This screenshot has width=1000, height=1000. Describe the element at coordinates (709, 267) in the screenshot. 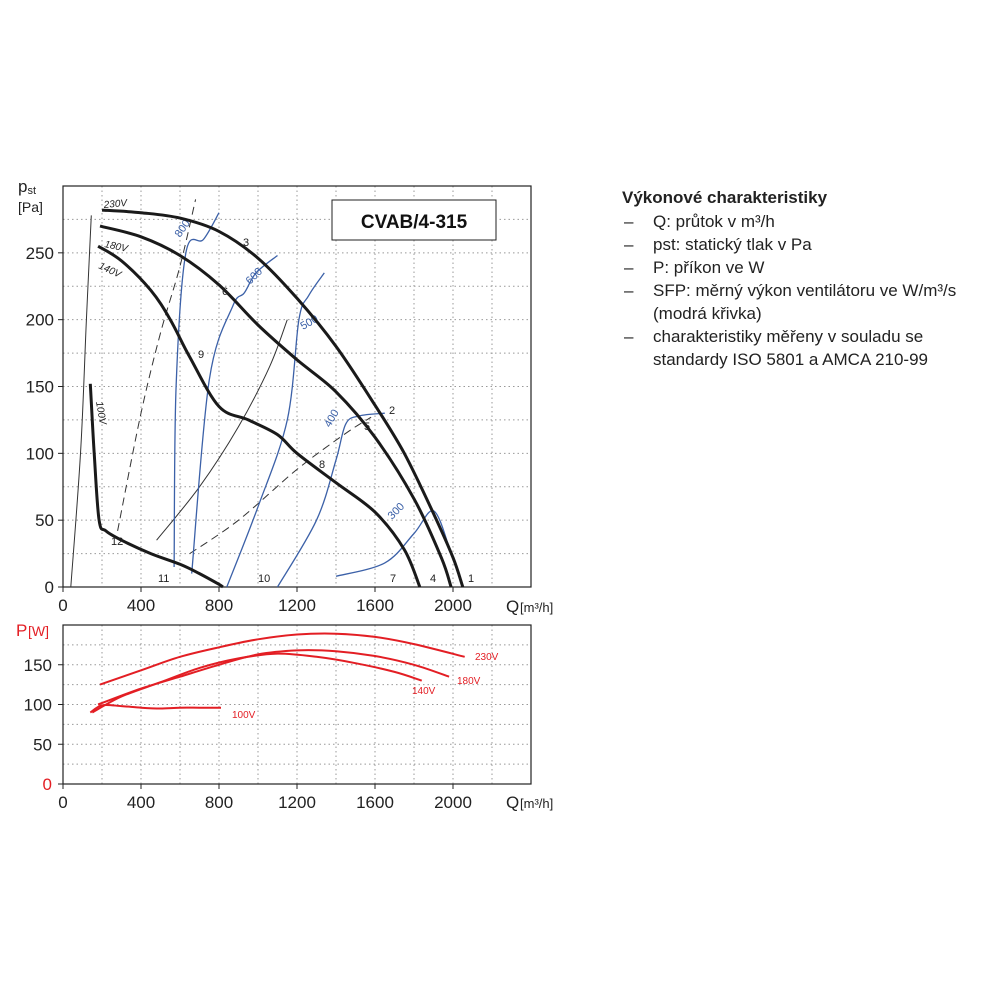

I see `legend-item-text: P: příkon ve W` at that location.